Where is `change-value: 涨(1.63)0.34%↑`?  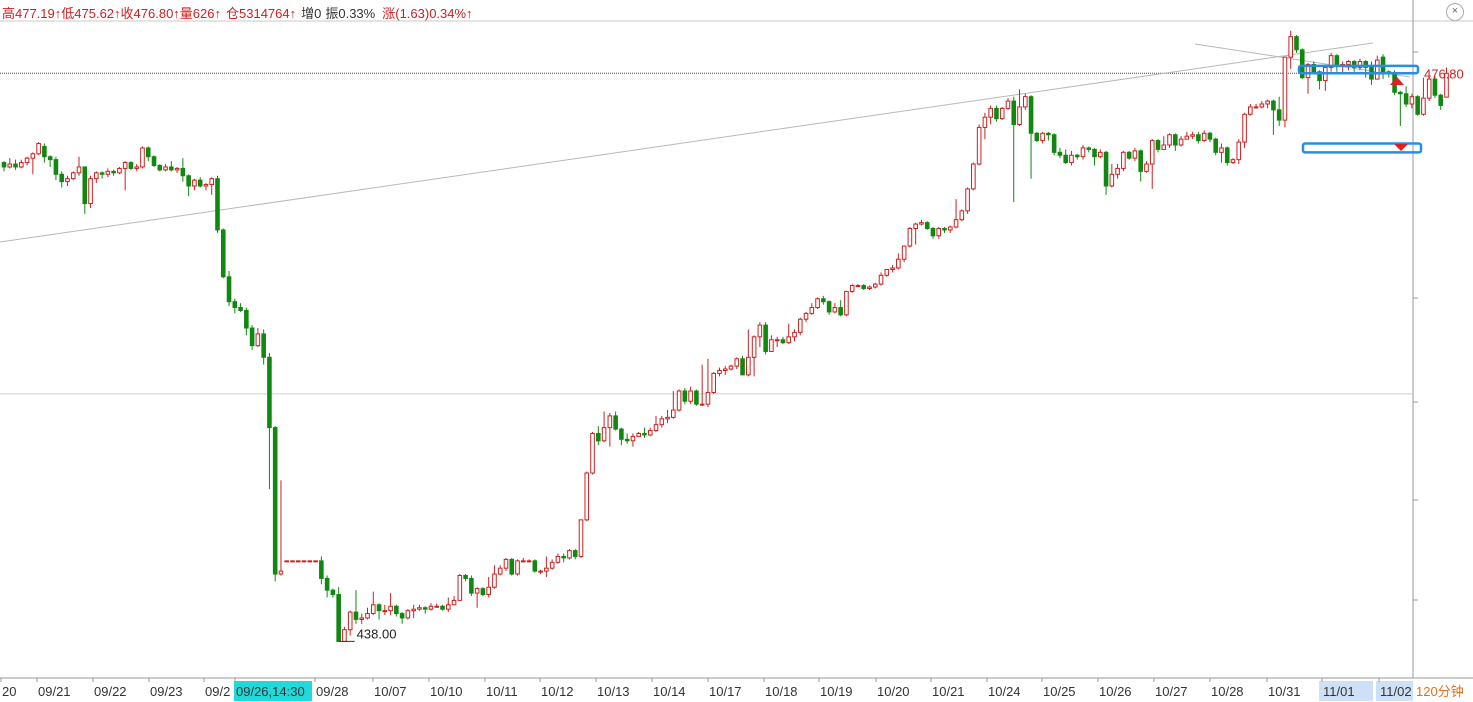 change-value: 涨(1.63)0.34%↑ is located at coordinates (427, 13).